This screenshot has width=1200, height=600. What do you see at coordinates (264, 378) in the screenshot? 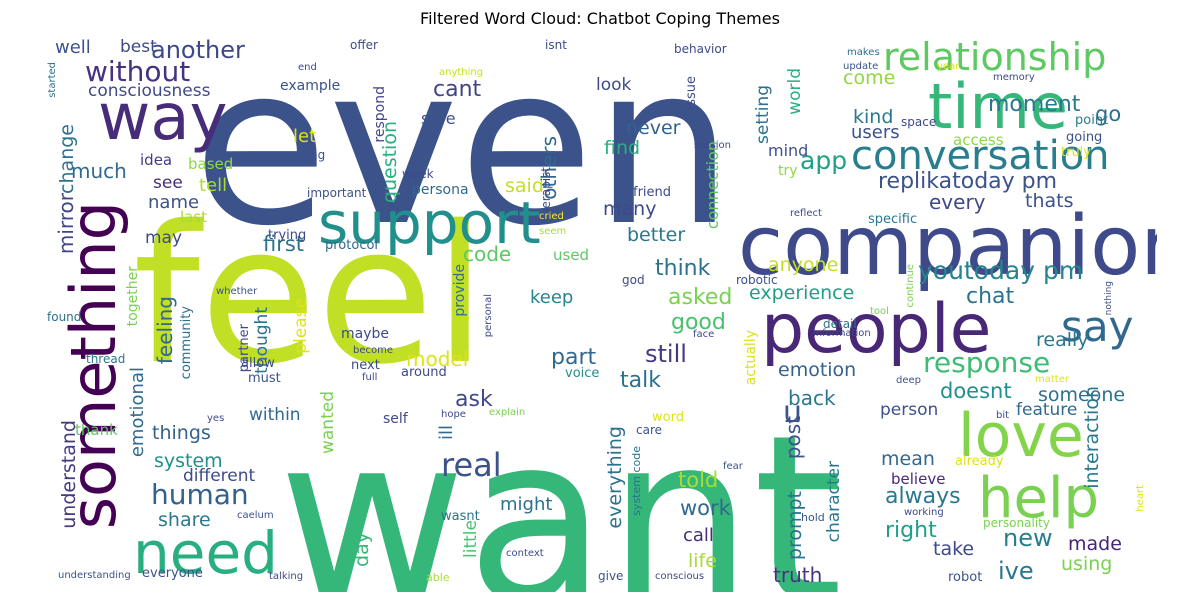
I see `word-must: must` at bounding box center [264, 378].